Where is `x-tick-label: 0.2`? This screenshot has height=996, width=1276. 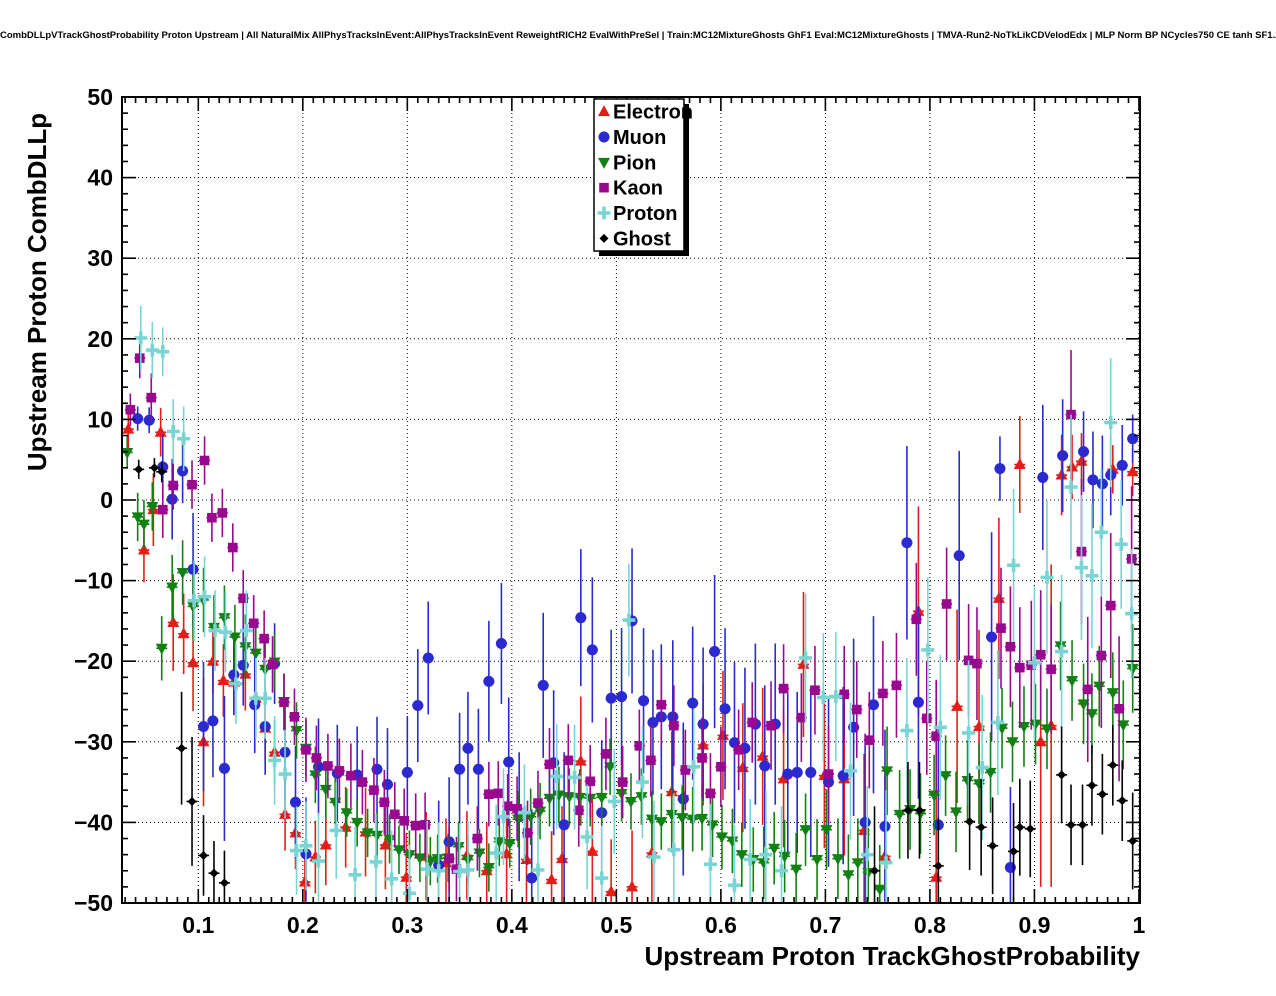
x-tick-label: 0.2 is located at coordinates (303, 925).